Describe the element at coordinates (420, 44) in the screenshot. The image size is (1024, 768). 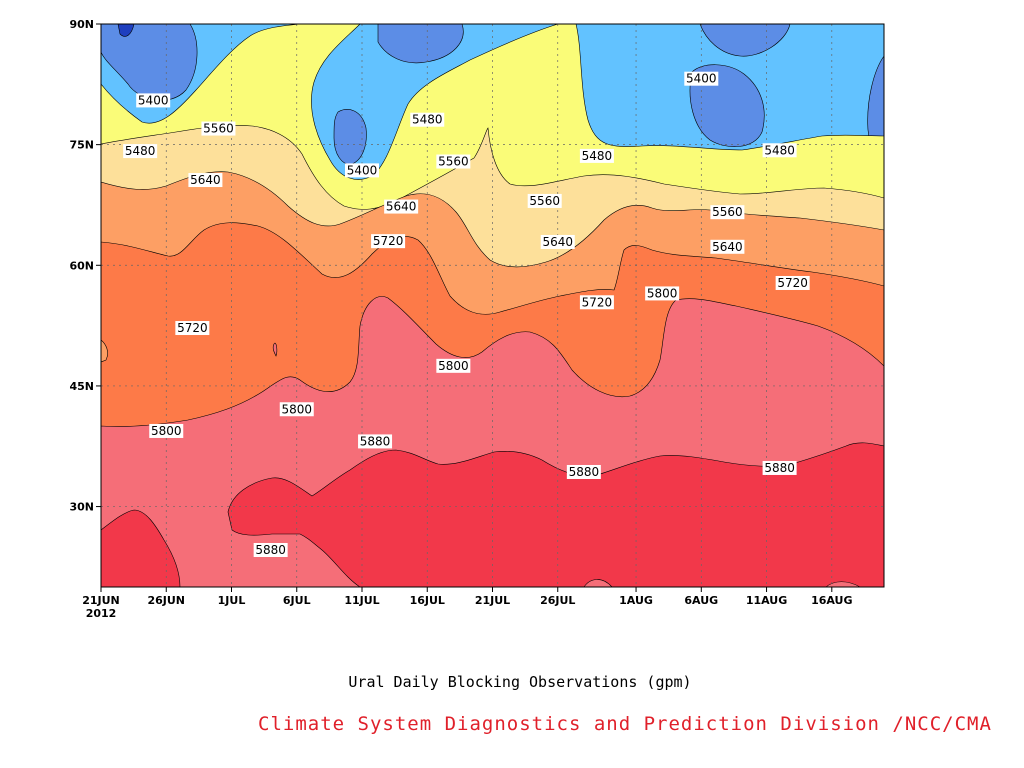
I see `blob-5400-b` at that location.